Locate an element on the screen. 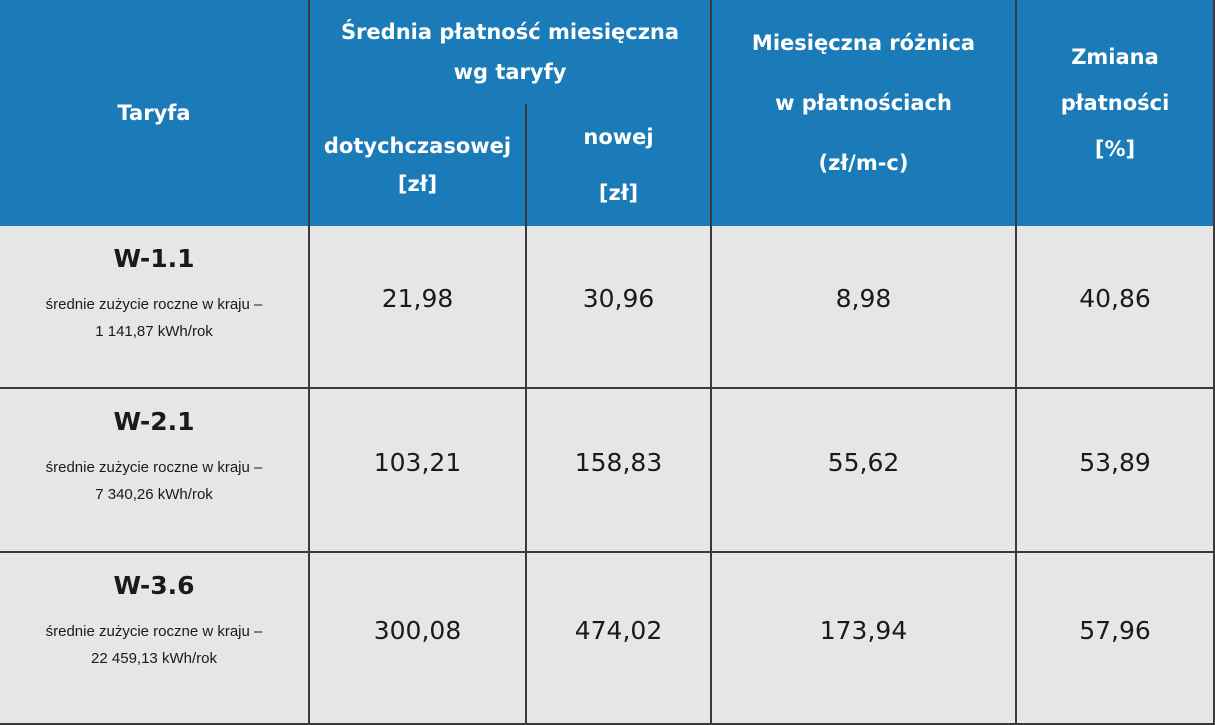 Image resolution: width=1215 pixels, height=725 pixels. value: 474,02 is located at coordinates (618, 630).